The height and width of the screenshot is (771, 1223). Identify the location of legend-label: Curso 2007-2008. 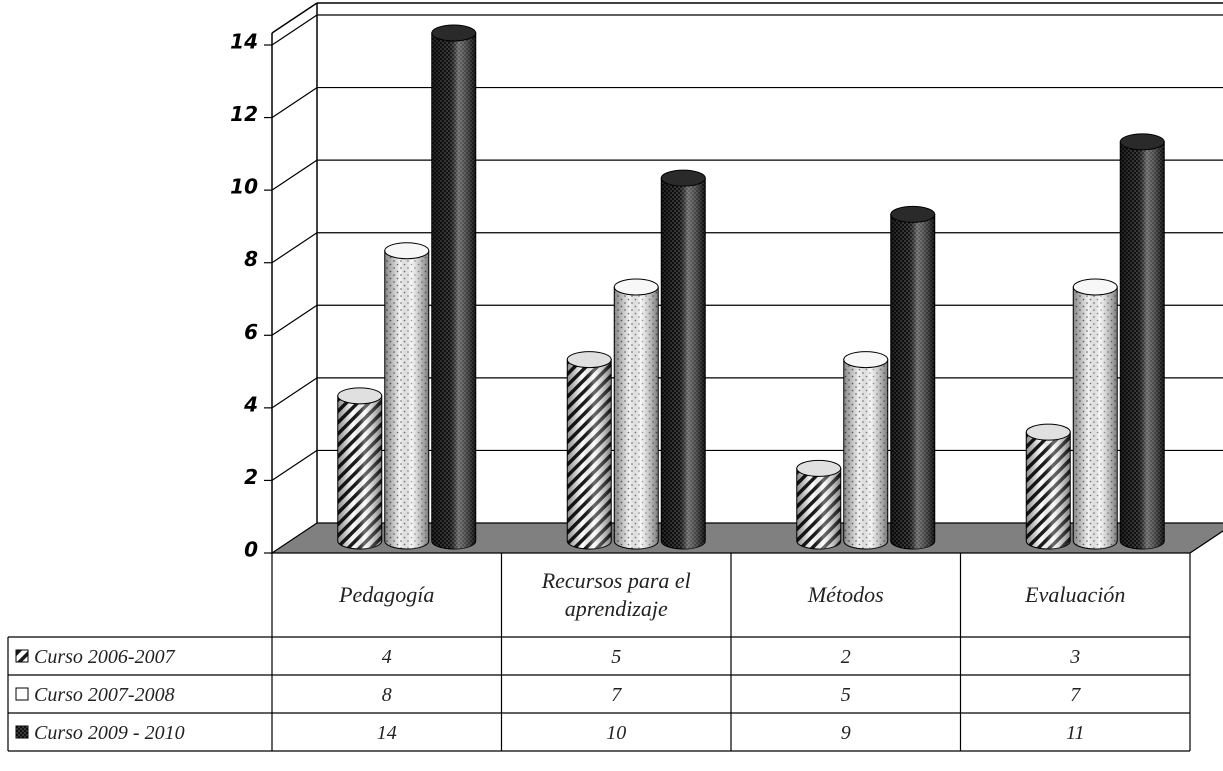
(104, 695).